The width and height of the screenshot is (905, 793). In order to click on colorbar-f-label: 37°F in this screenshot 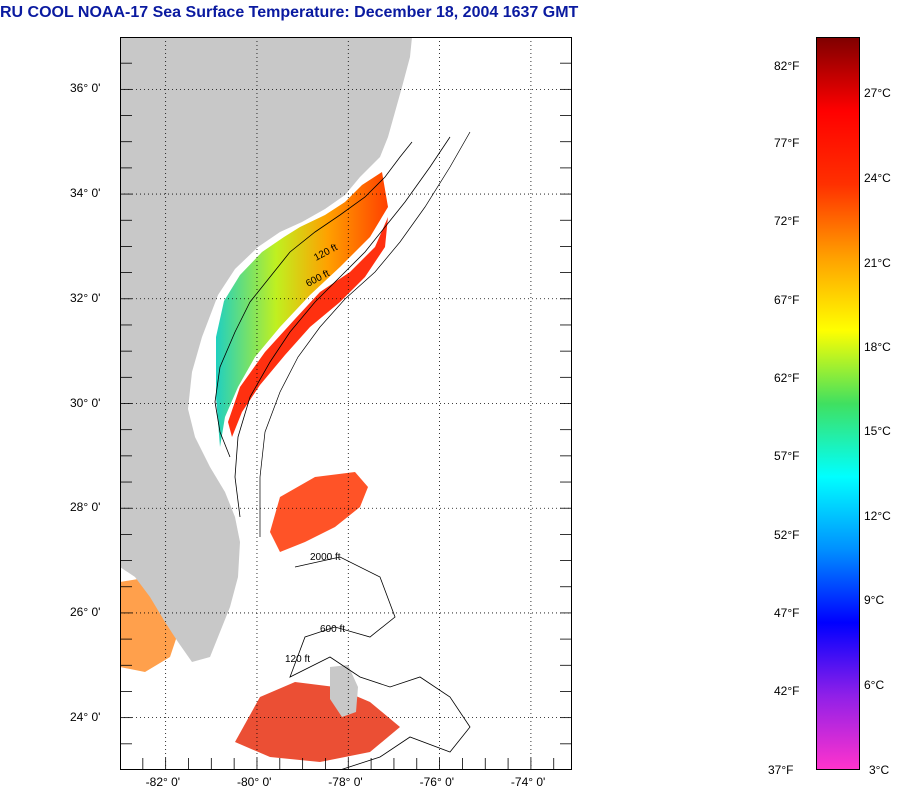, I will do `click(781, 770)`.